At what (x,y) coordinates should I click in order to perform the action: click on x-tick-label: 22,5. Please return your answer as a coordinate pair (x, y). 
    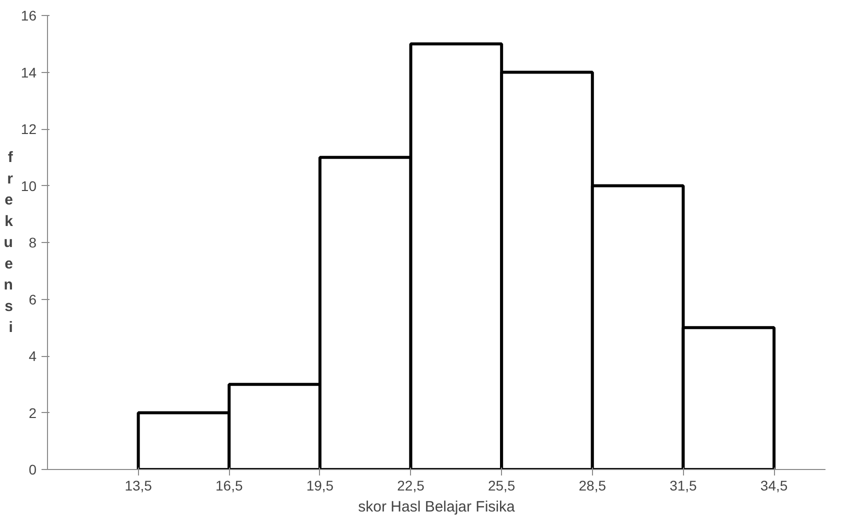
    Looking at the image, I should click on (411, 486).